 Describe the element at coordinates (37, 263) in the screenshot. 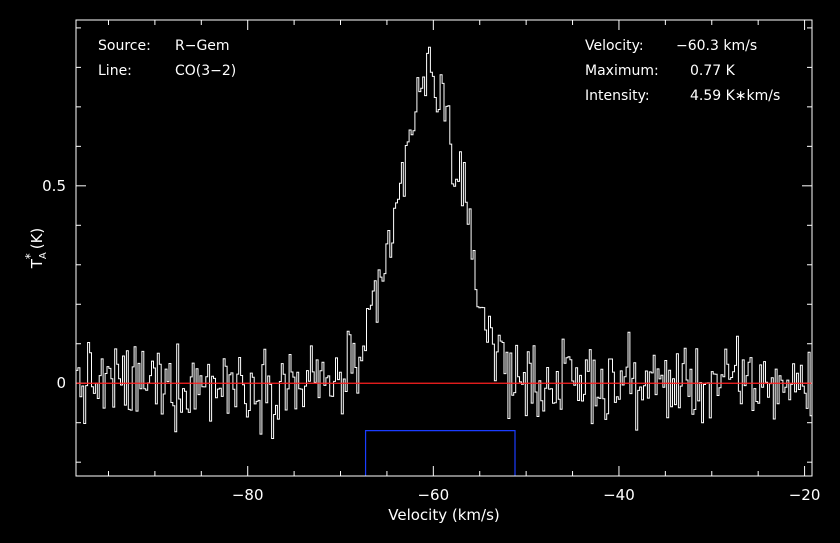

I see `y-axis-label-symbol: T` at that location.